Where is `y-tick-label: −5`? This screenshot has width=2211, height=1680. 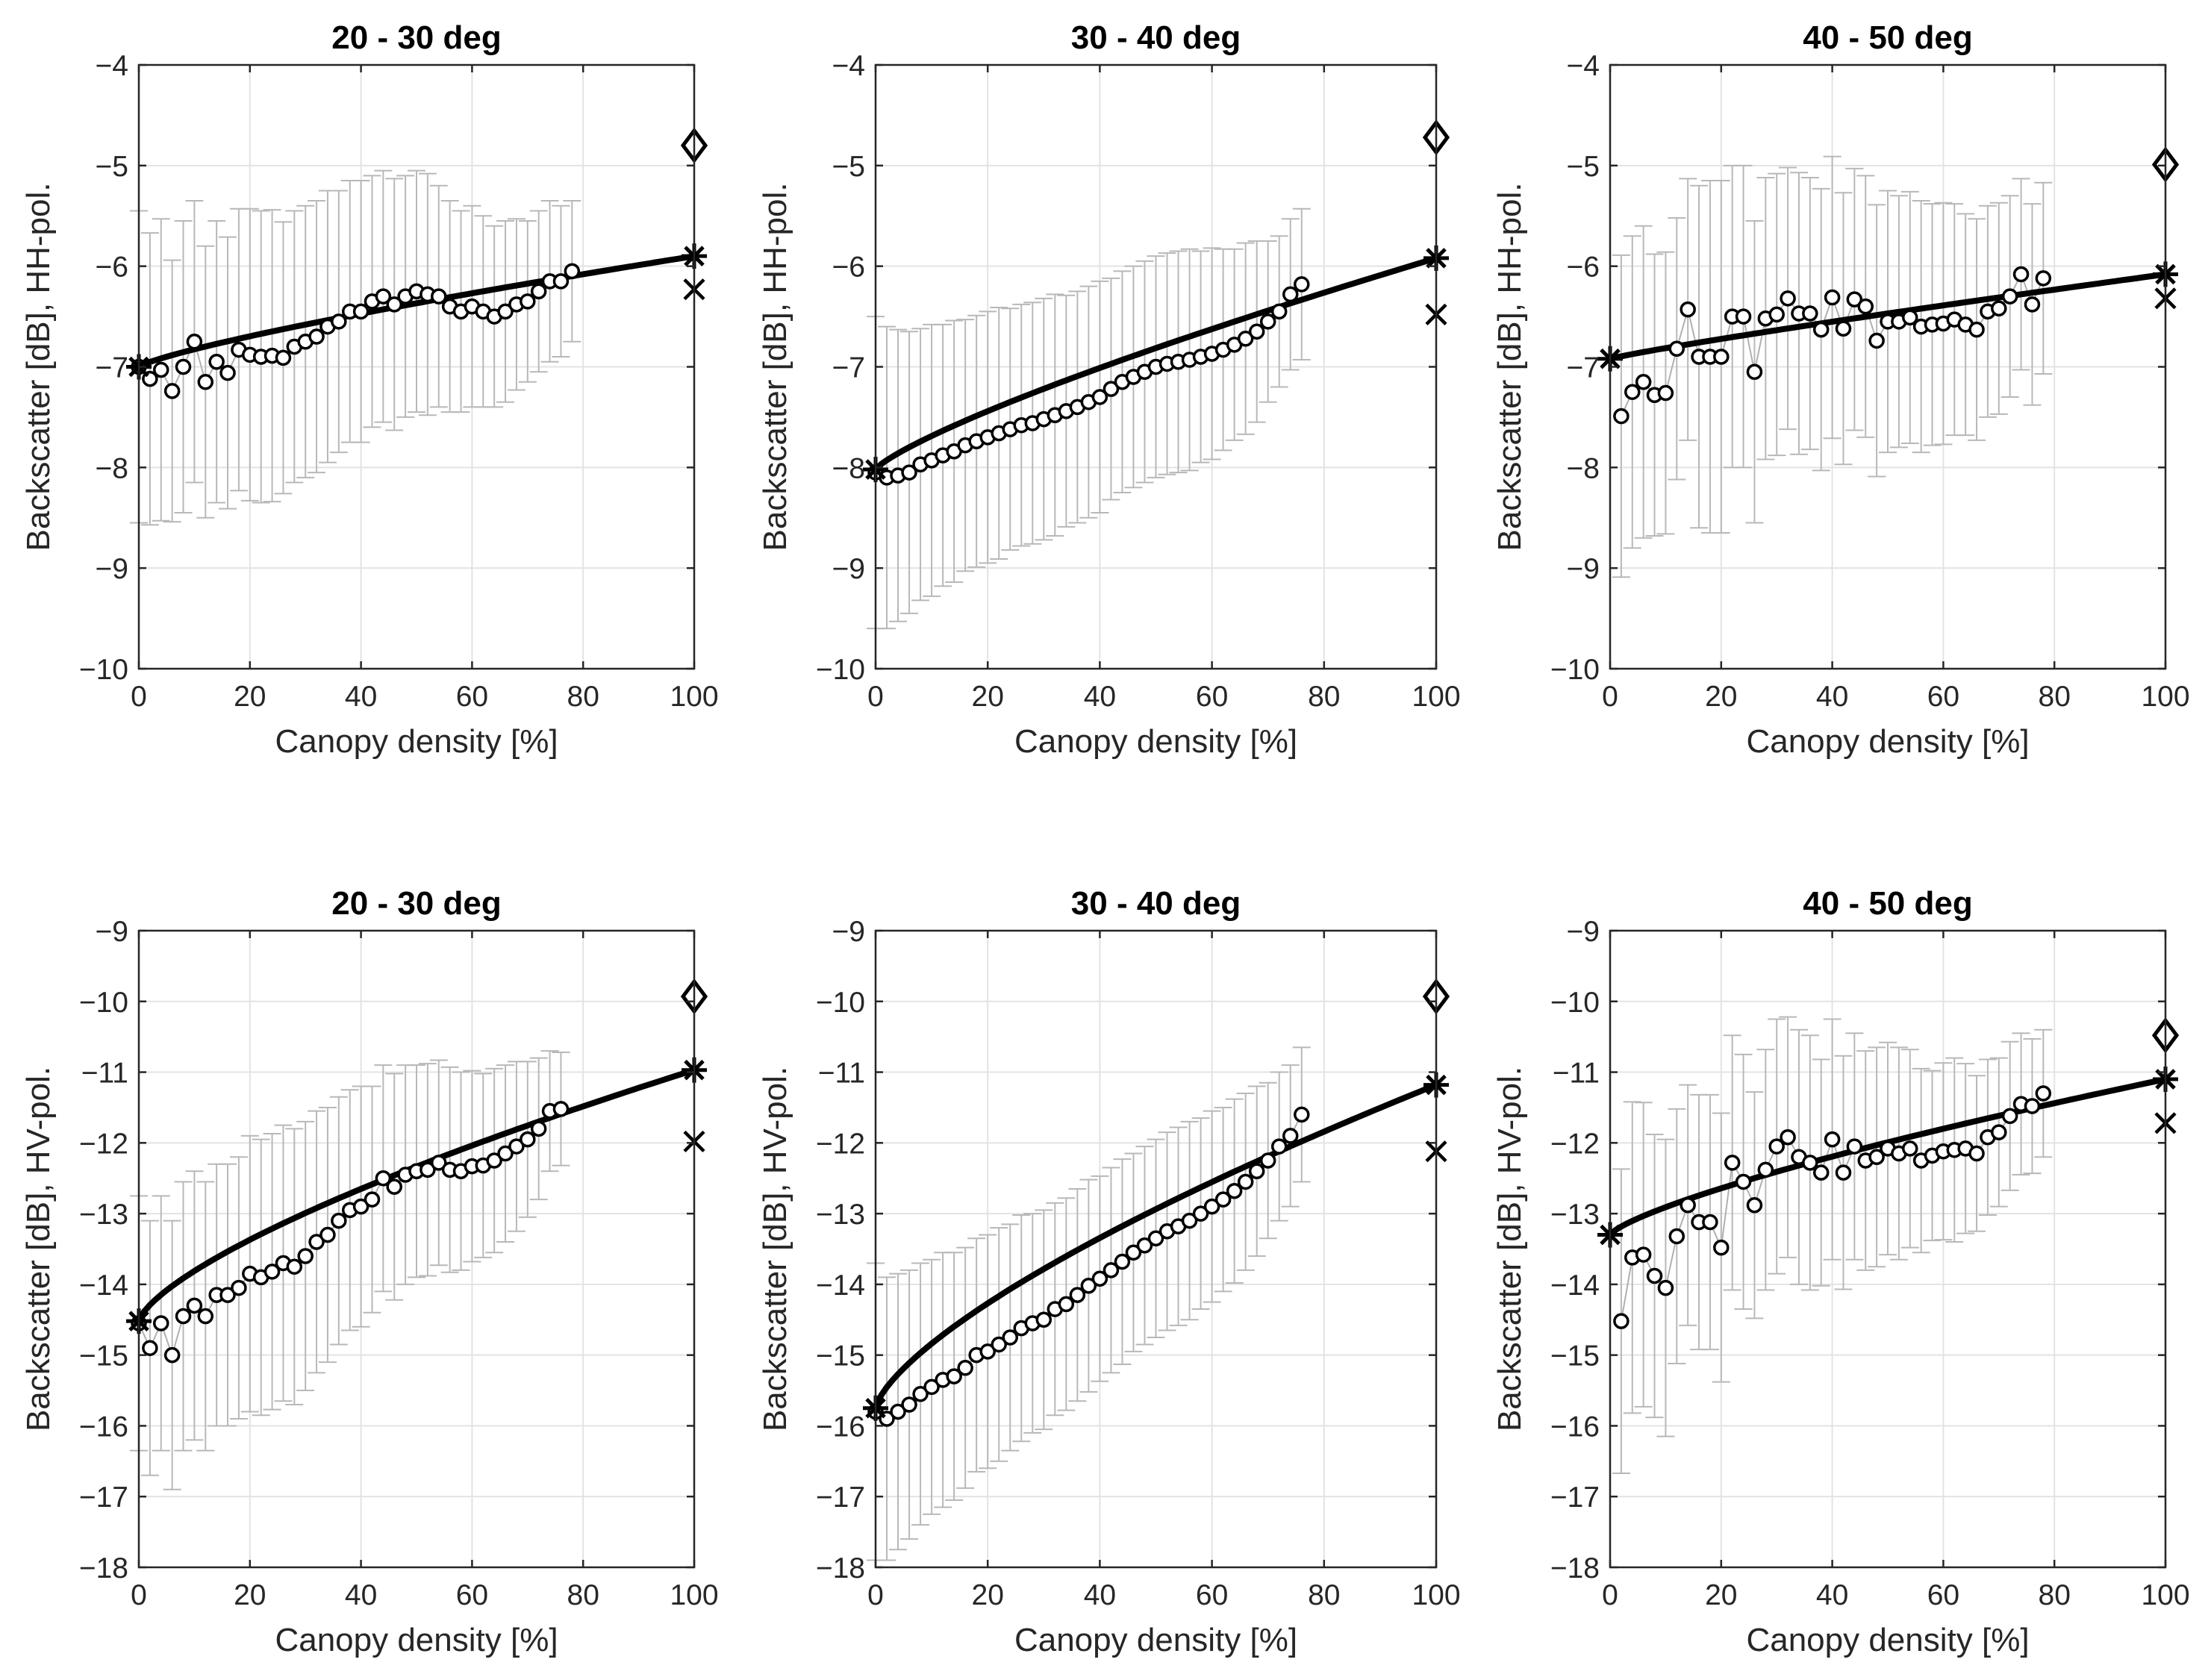 y-tick-label: −5 is located at coordinates (848, 167).